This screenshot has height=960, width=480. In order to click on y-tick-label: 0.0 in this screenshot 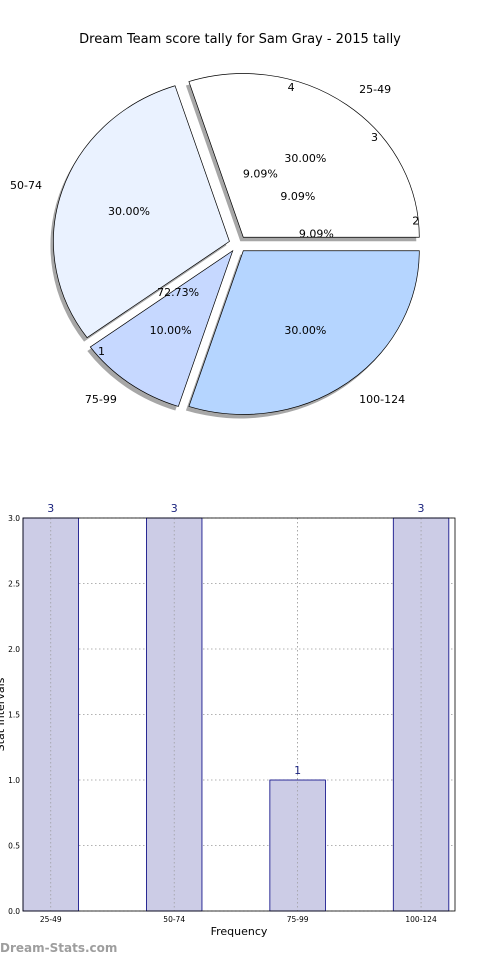, I will do `click(14, 911)`.